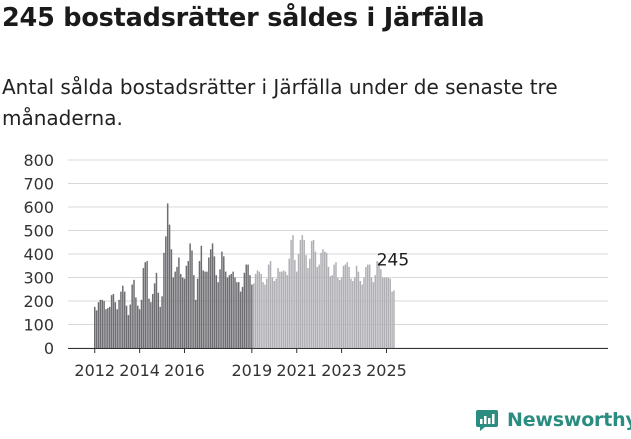  I want to click on y-tick-label: 600, so click(38, 207).